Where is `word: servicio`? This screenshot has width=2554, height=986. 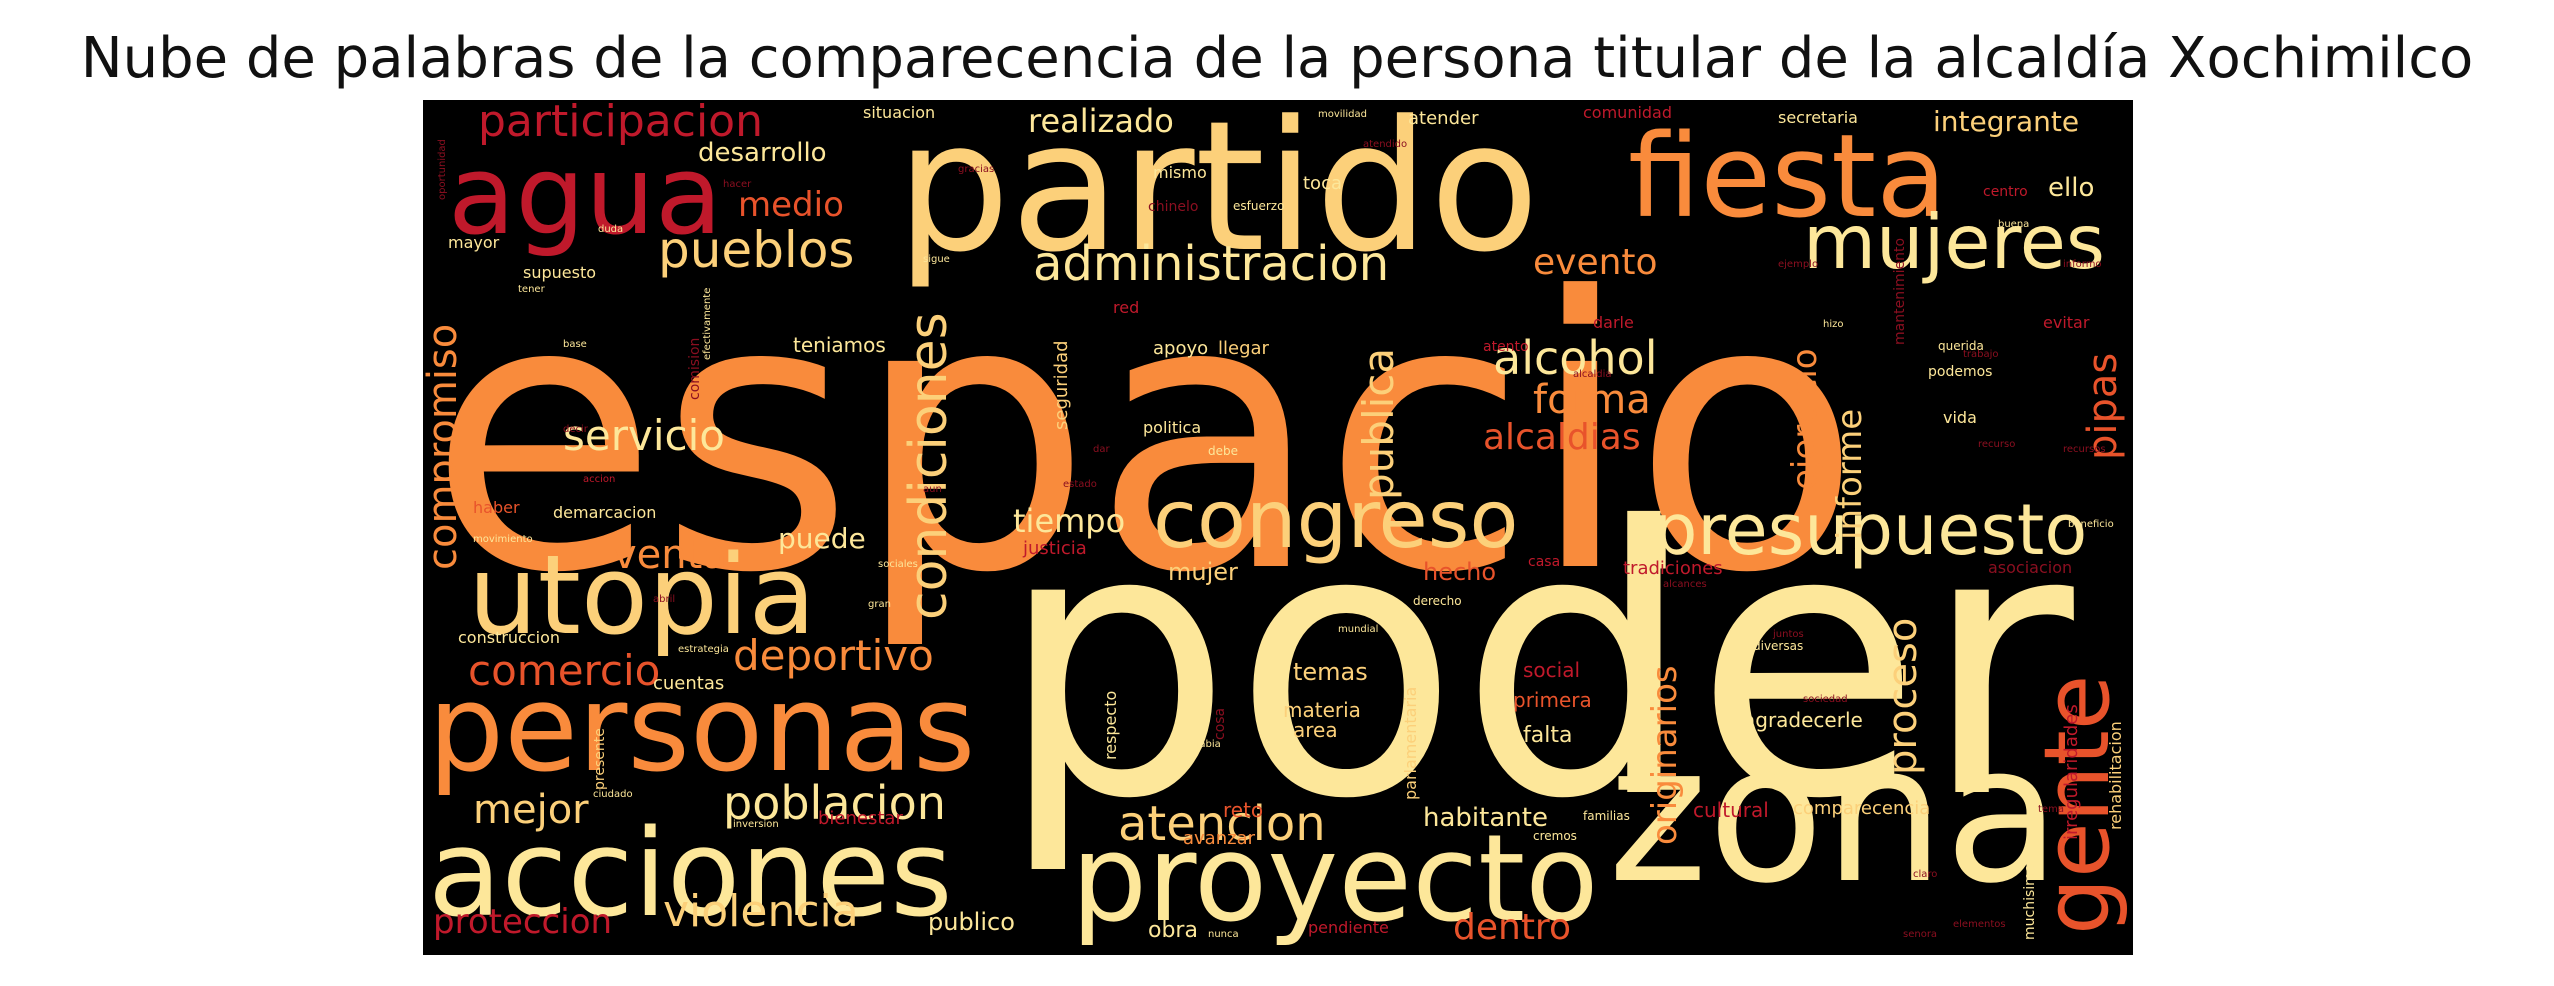 word: servicio is located at coordinates (644, 435).